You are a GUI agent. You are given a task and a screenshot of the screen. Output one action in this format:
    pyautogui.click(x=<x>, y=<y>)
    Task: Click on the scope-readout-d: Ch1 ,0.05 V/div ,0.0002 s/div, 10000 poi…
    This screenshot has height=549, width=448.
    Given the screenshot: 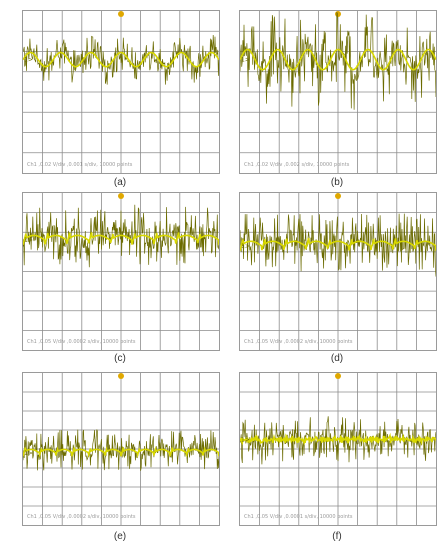 What is the action you would take?
    pyautogui.click(x=298, y=342)
    